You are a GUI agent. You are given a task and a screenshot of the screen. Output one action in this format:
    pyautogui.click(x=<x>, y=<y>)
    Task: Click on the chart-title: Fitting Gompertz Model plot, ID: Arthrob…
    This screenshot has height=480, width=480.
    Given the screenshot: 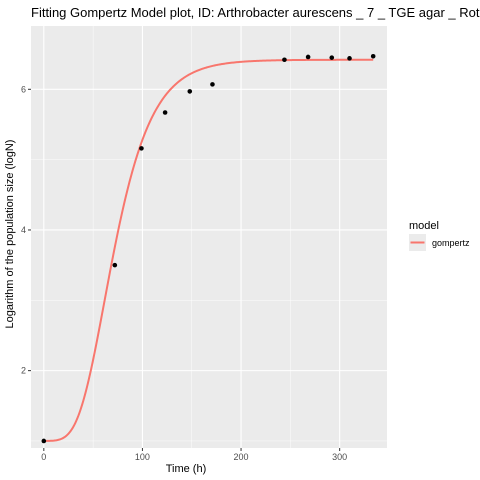 What is the action you would take?
    pyautogui.click(x=255, y=12)
    